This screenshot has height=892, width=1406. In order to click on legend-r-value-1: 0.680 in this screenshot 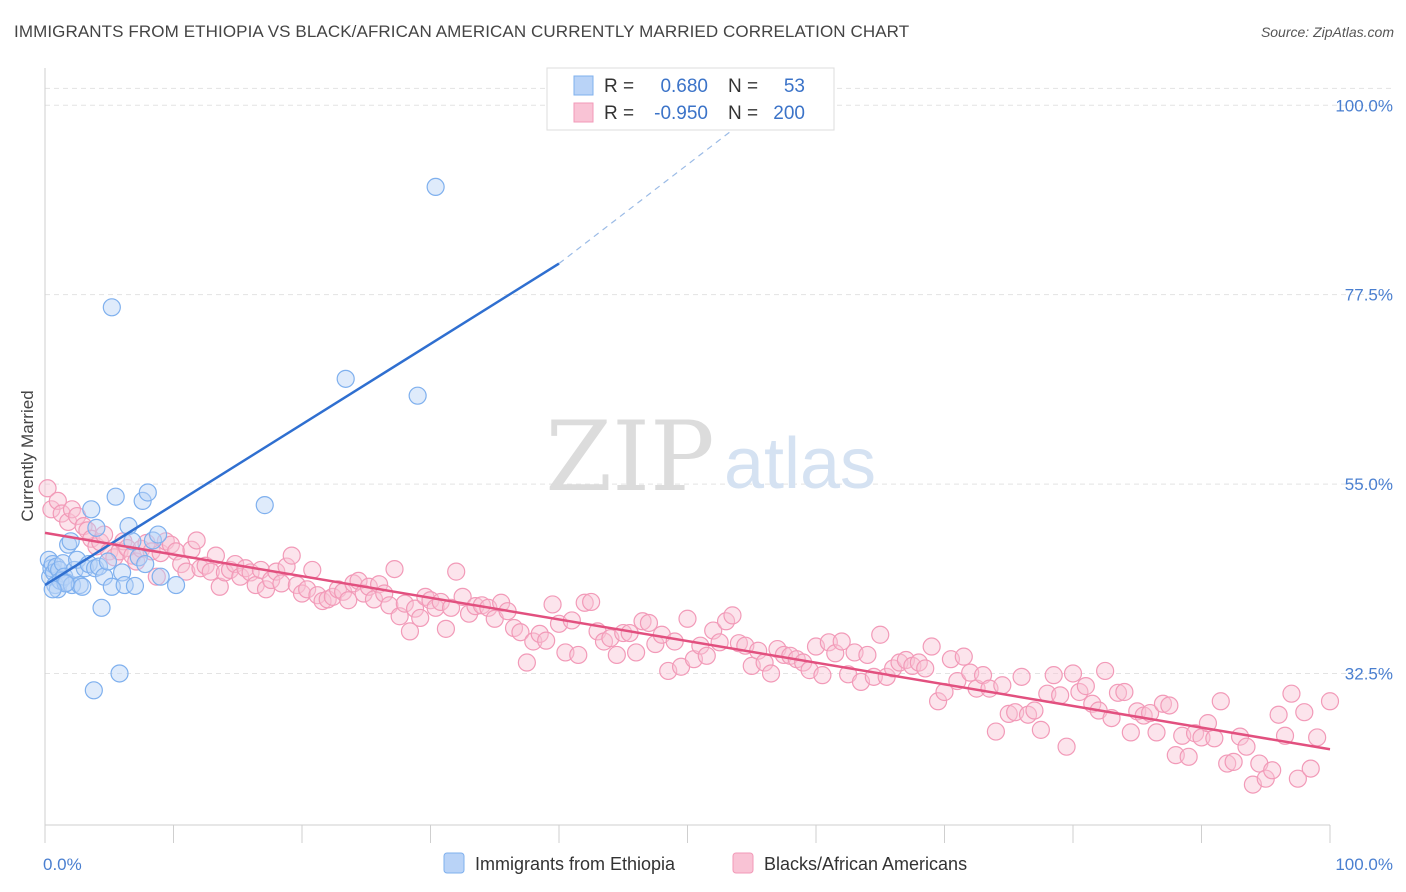, I will do `click(684, 86)`.